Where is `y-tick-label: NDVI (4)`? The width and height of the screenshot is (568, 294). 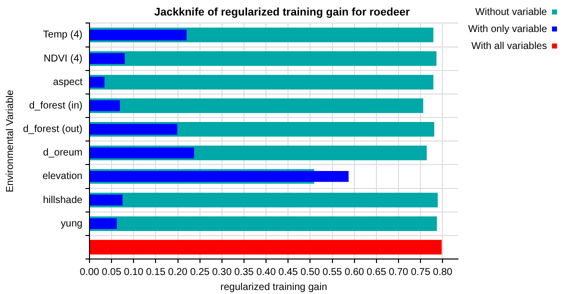
y-tick-label: NDVI (4) is located at coordinates (63, 58).